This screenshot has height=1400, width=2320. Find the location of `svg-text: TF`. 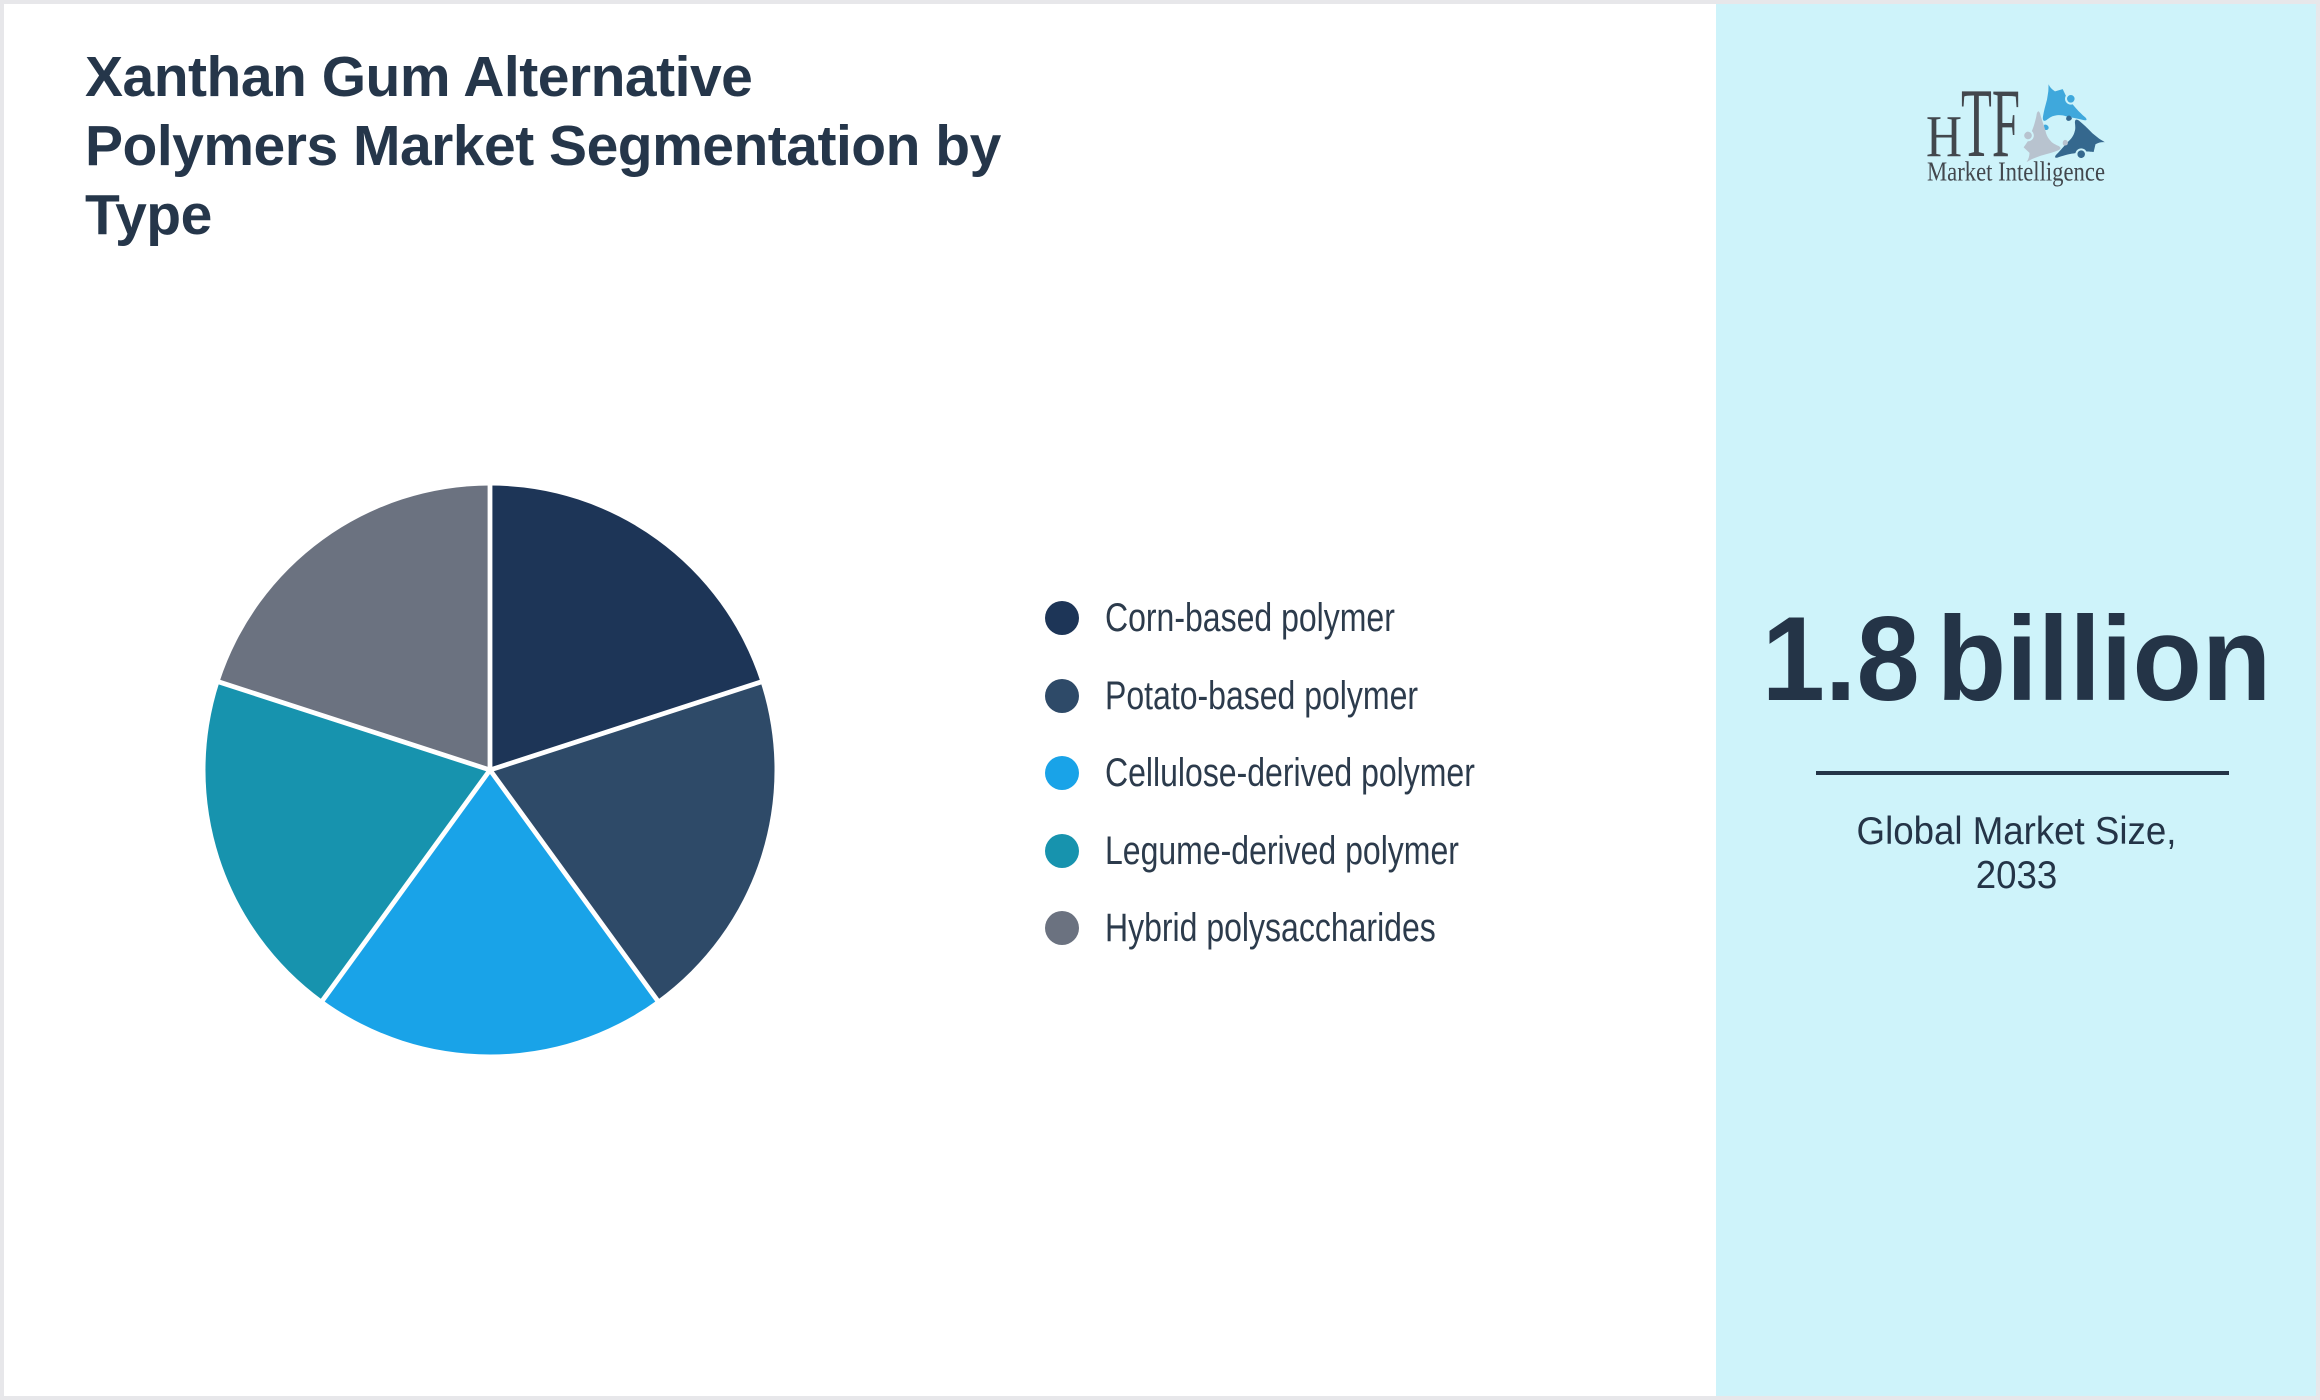

svg-text: TF is located at coordinates (1990, 126).